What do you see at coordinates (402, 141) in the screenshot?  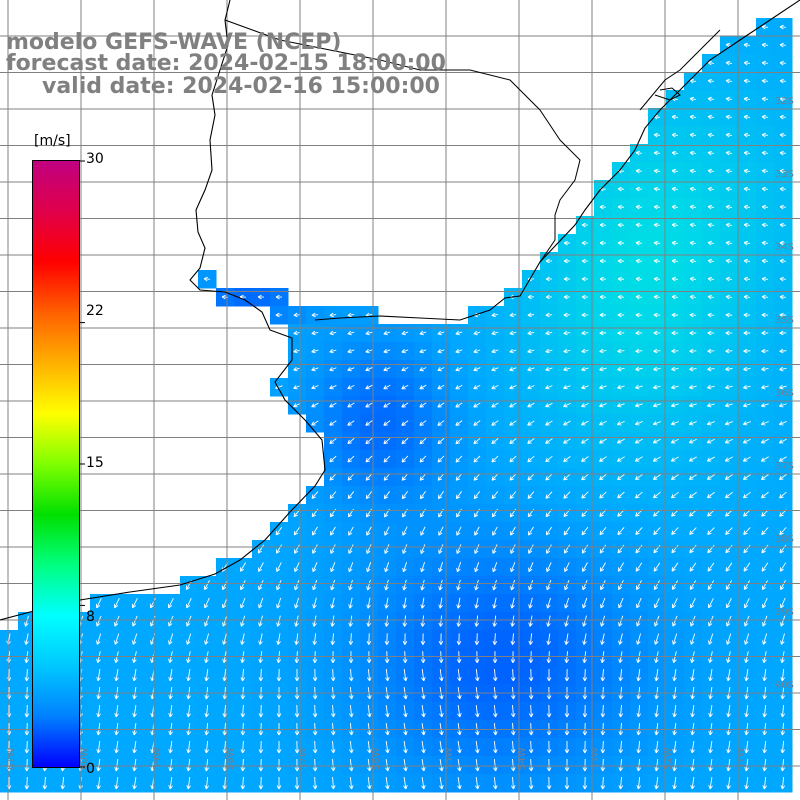 I see `border-line` at bounding box center [402, 141].